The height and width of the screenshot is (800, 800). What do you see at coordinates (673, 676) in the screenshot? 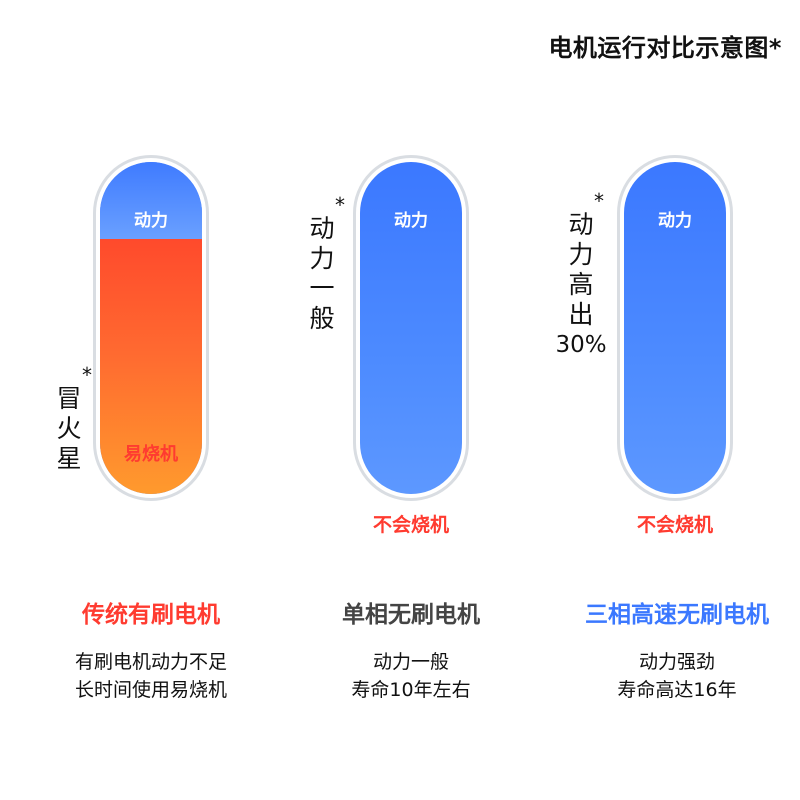
I see `desc-three-phase-motor: 动力强劲 寿命高达16年` at bounding box center [673, 676].